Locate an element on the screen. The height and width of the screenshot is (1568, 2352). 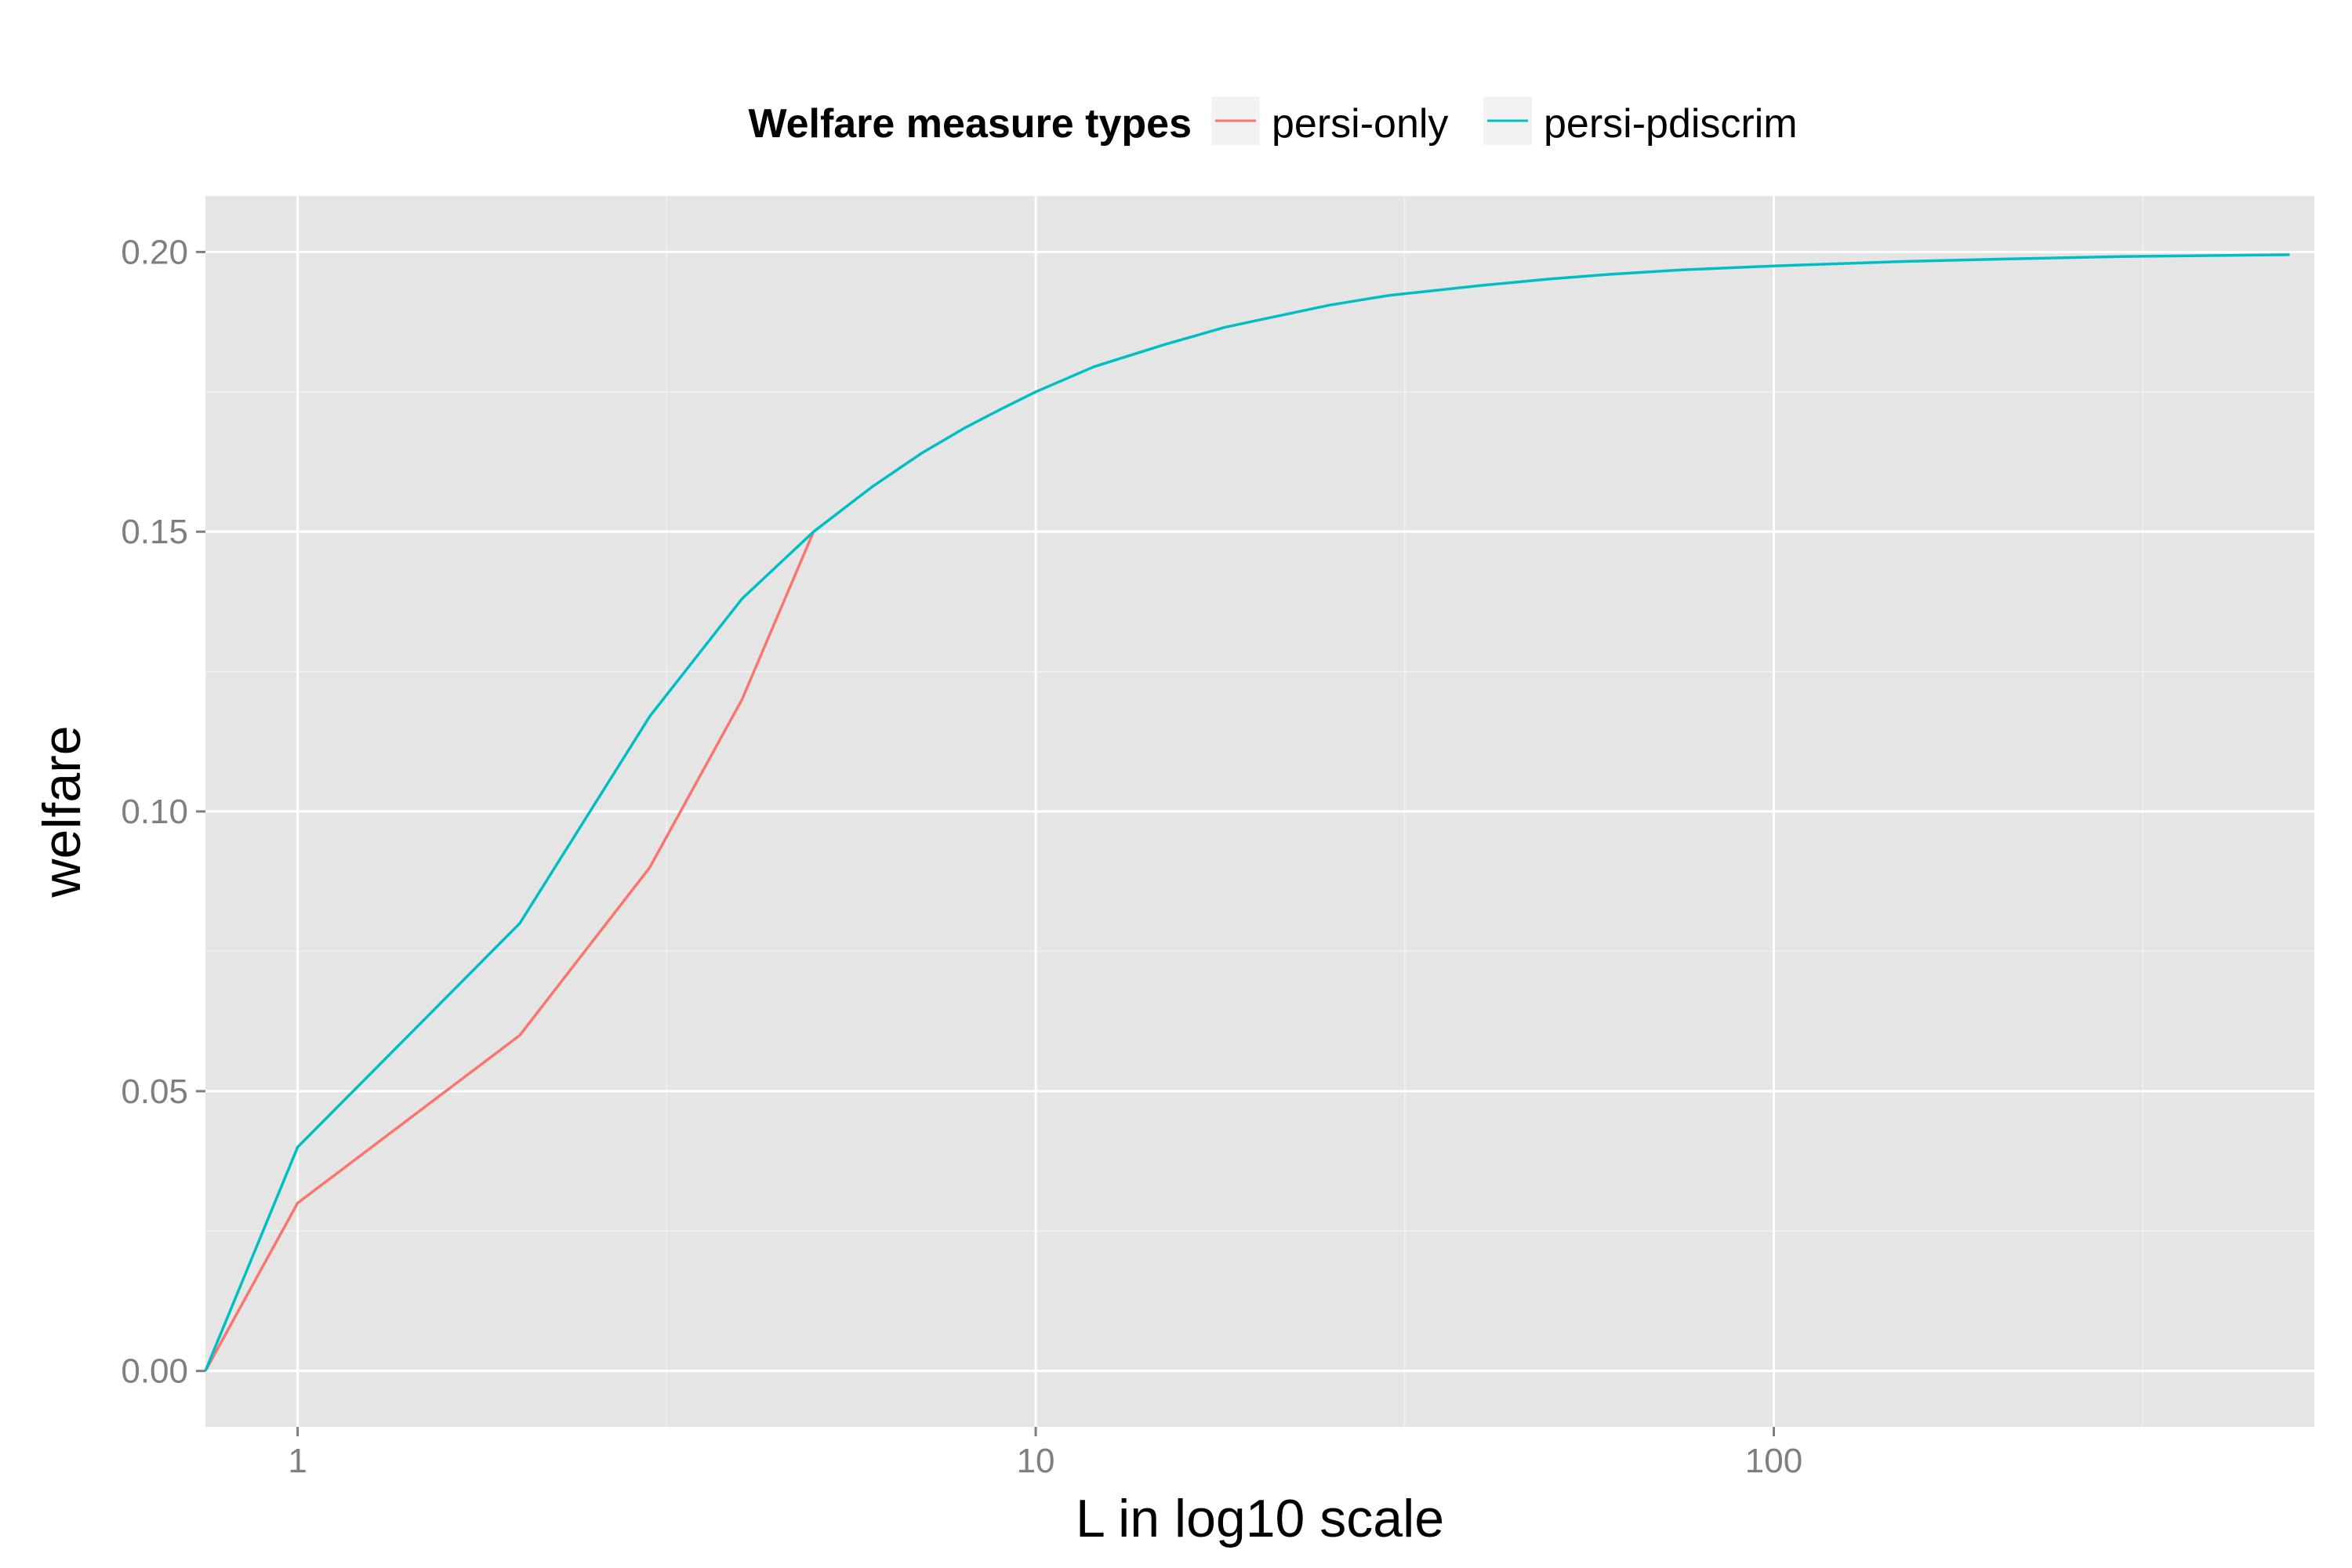
x-tick-label: 100 is located at coordinates (1773, 1461).